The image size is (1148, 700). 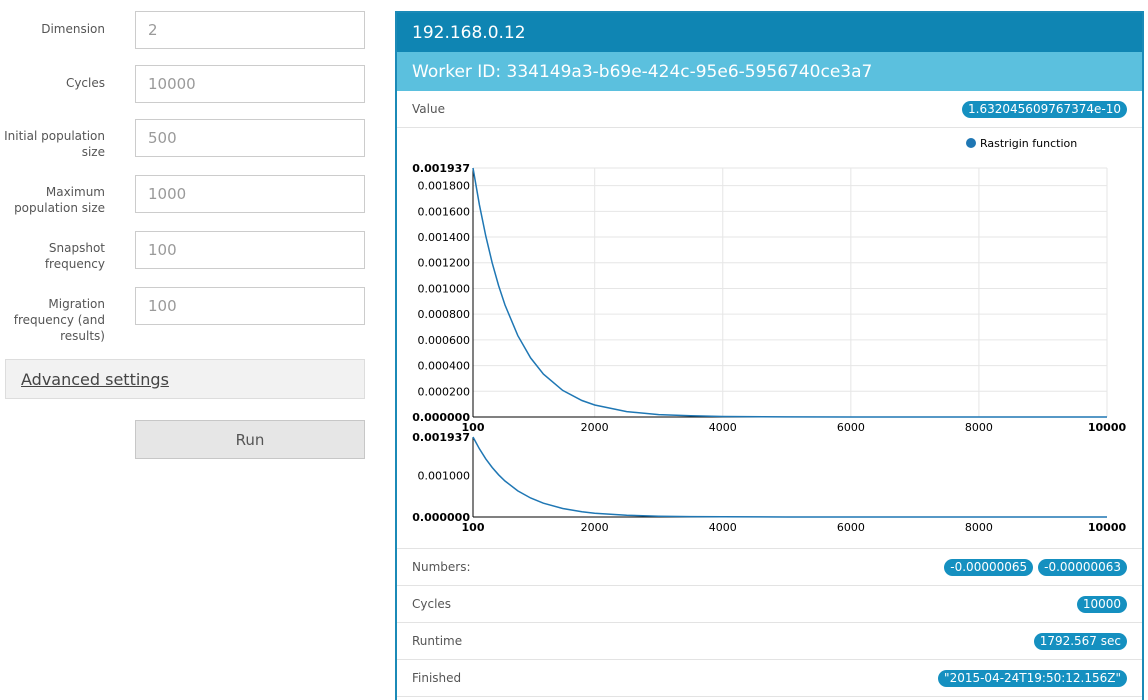 What do you see at coordinates (1101, 604) in the screenshot?
I see `cycles-result-badge: 10000` at bounding box center [1101, 604].